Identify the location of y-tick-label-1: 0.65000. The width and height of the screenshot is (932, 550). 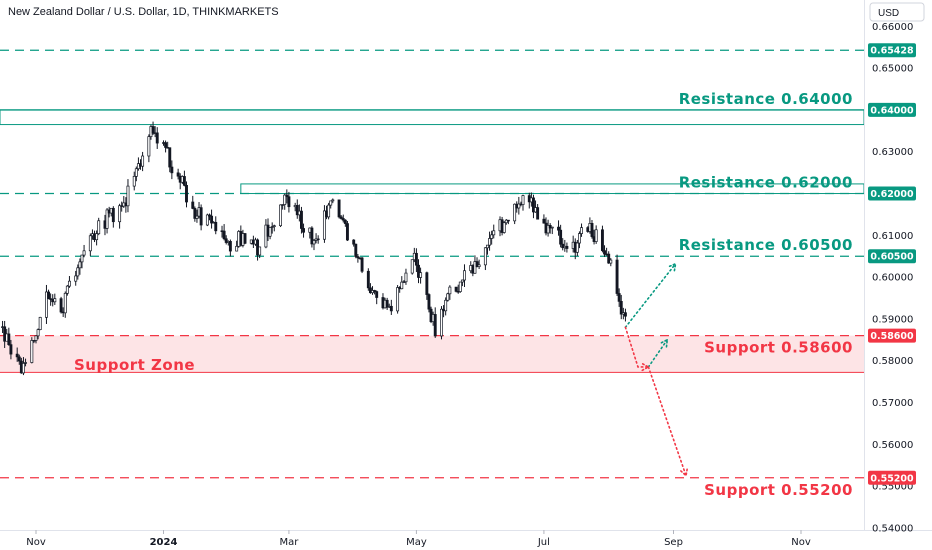
(892, 69).